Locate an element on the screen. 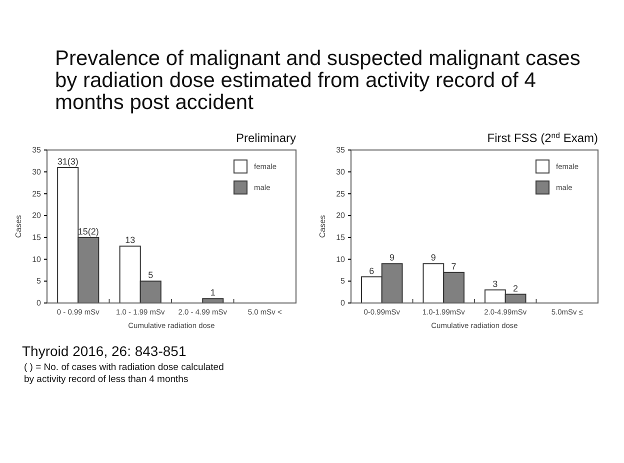 The height and width of the screenshot is (463, 624). chart-title: Preliminary is located at coordinates (266, 138).